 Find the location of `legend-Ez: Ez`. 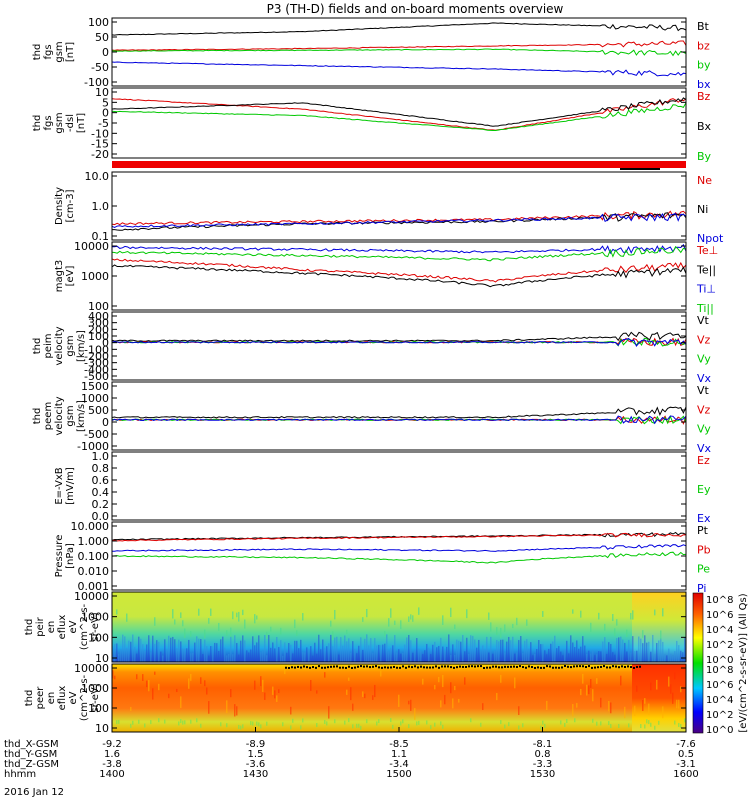

legend-Ez: Ez is located at coordinates (703, 460).